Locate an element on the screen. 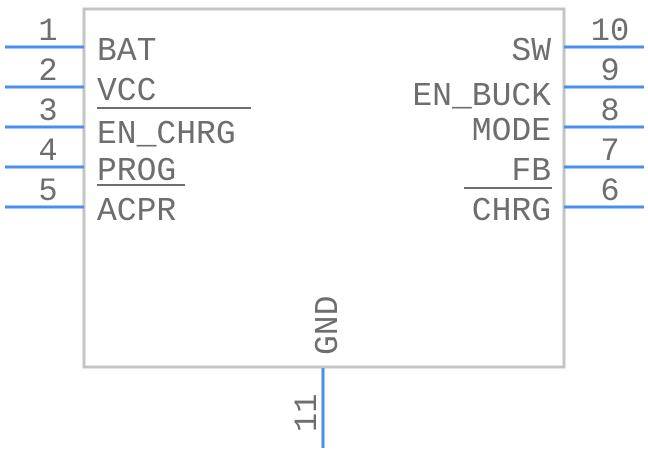  pin-number-1: 1 is located at coordinates (47, 31).